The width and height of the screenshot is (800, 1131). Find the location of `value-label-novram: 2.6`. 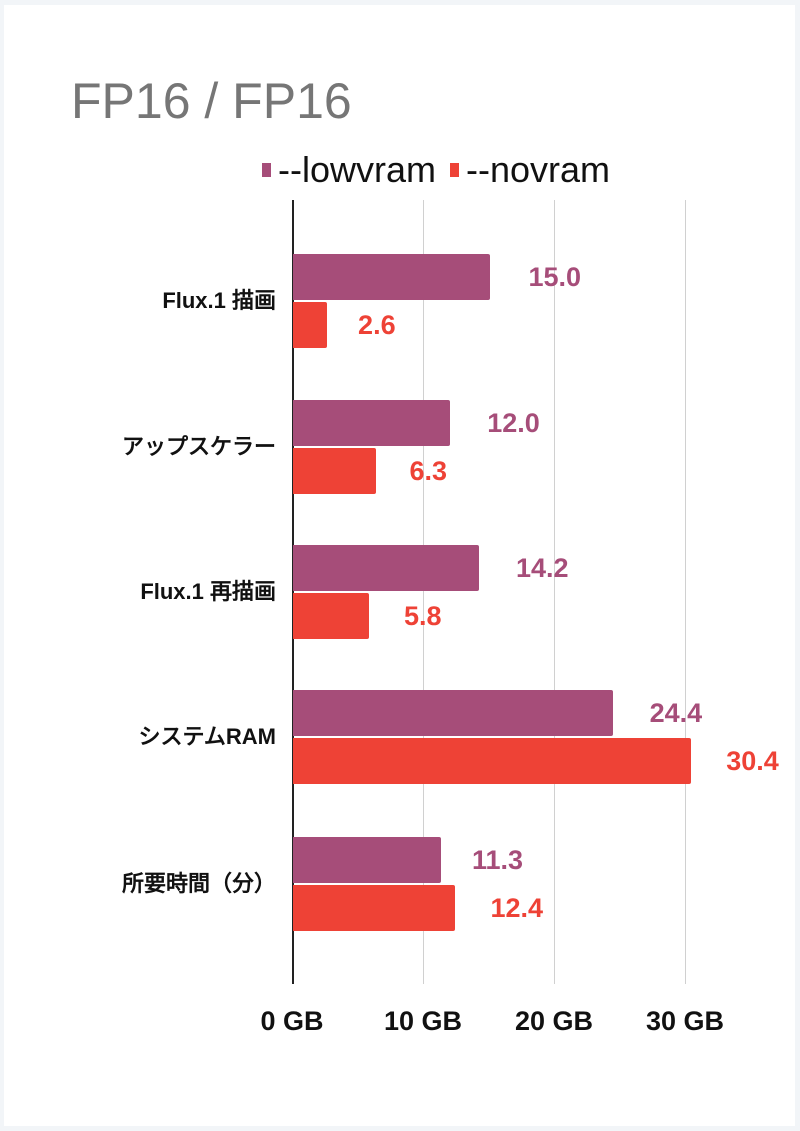

value-label-novram: 2.6 is located at coordinates (377, 325).